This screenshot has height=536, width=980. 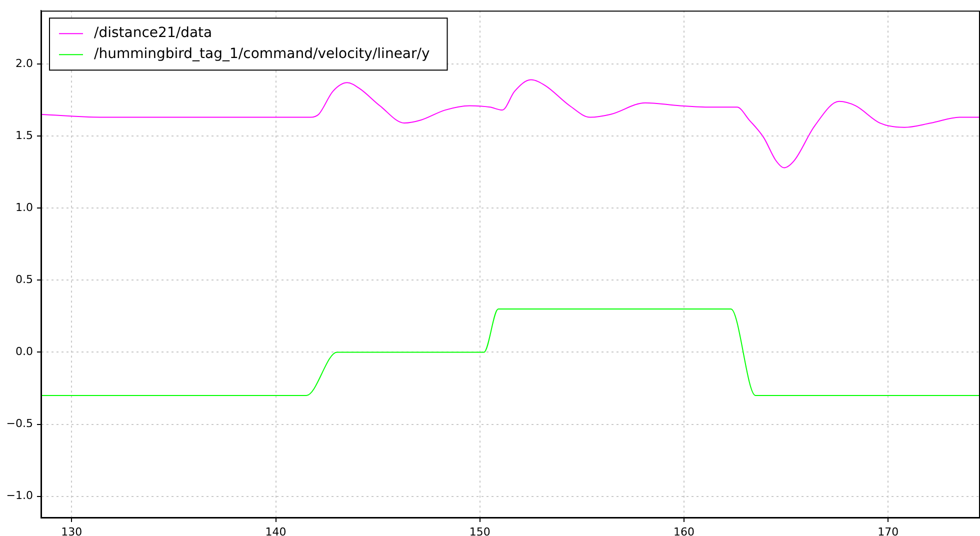 I want to click on x-tick-label: 150, so click(x=479, y=530).